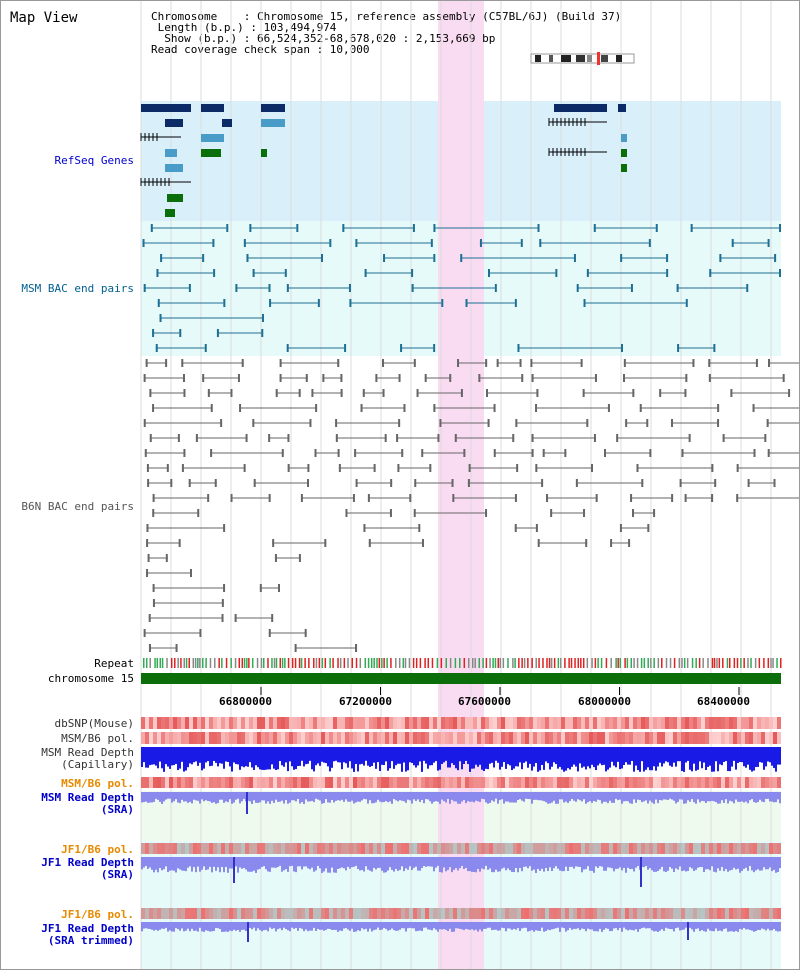 This screenshot has width=800, height=970. Describe the element at coordinates (688, 931) in the screenshot. I see `depth-spike` at that location.